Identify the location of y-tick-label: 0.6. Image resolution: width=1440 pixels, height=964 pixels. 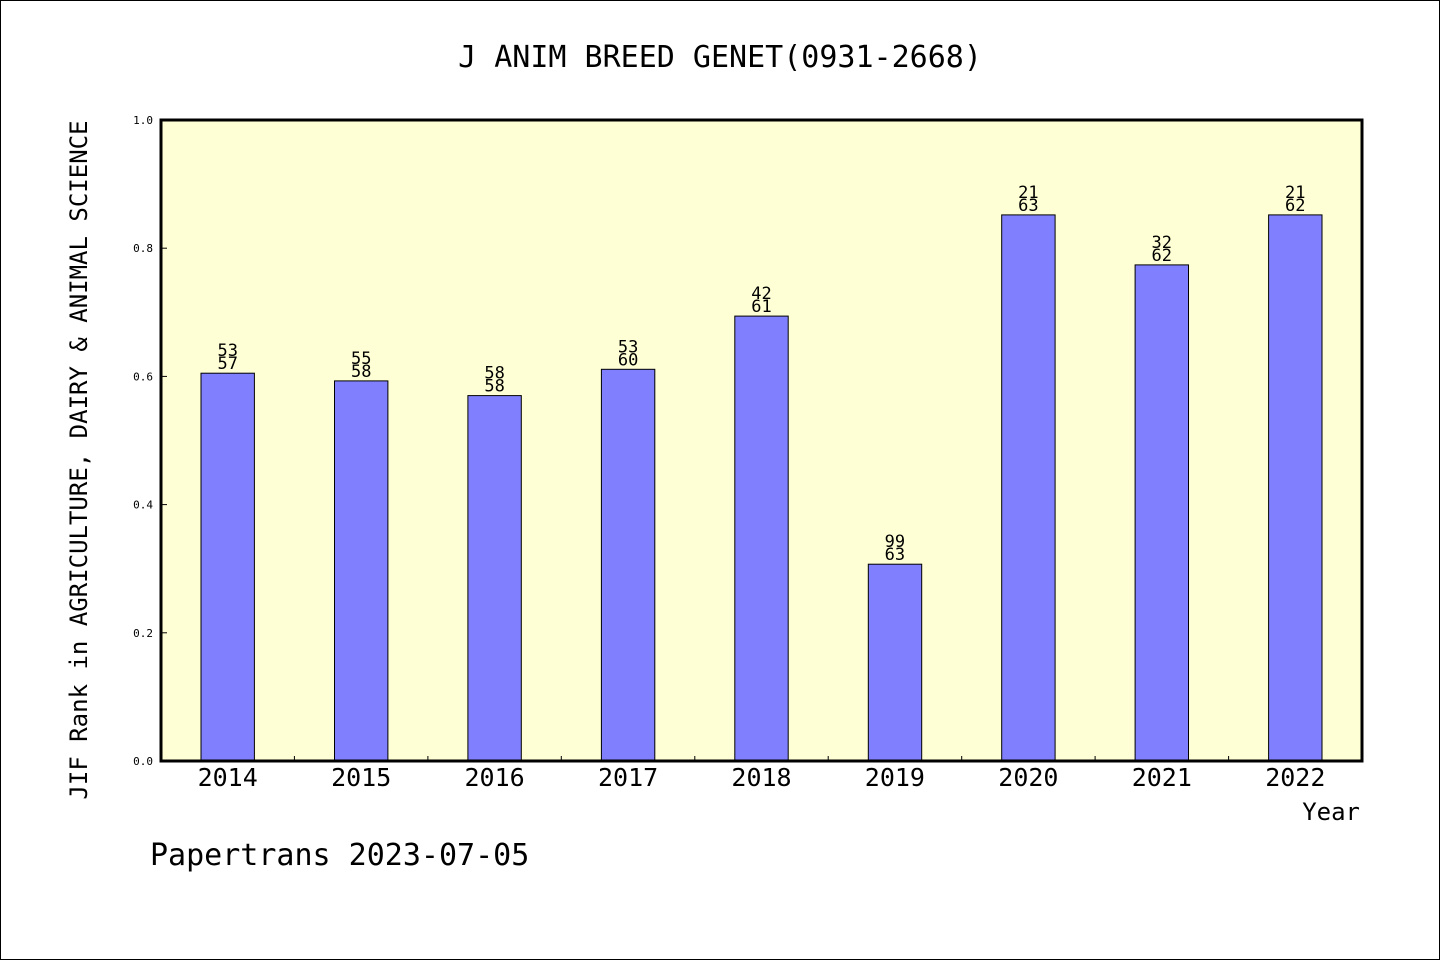
(143, 376).